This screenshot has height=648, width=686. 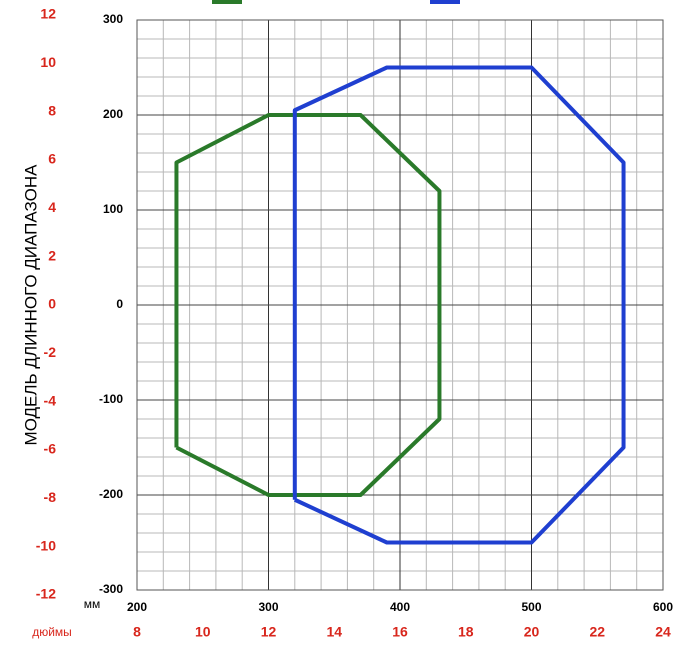 What do you see at coordinates (46, 594) in the screenshot?
I see `y2-tick-label: -12` at bounding box center [46, 594].